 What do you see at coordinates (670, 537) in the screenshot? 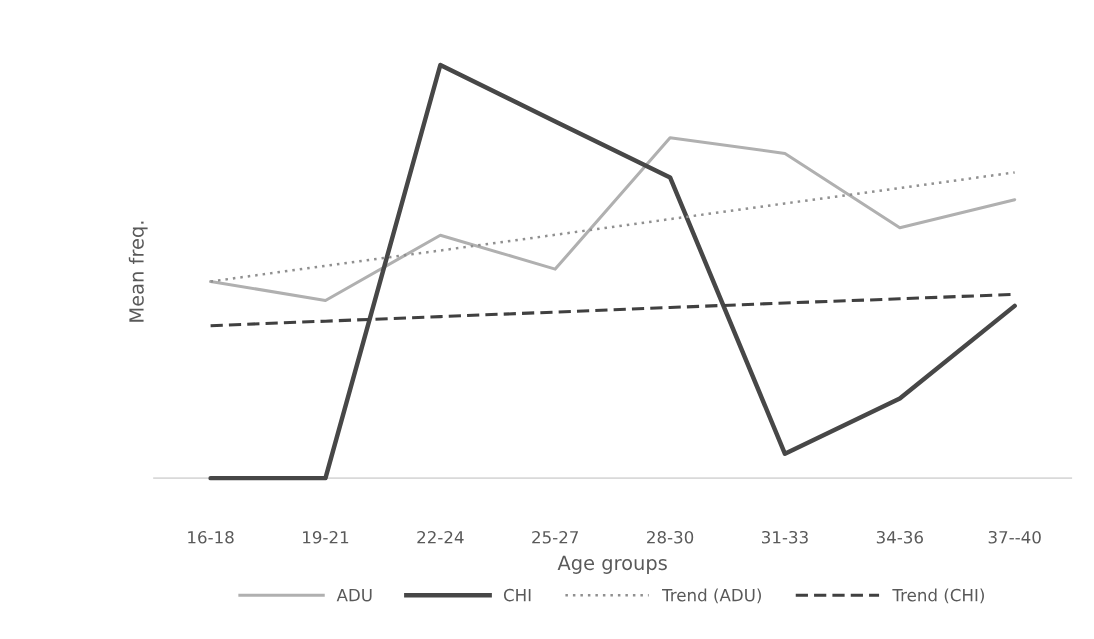
I see `x-tick-label: 28-30` at bounding box center [670, 537].